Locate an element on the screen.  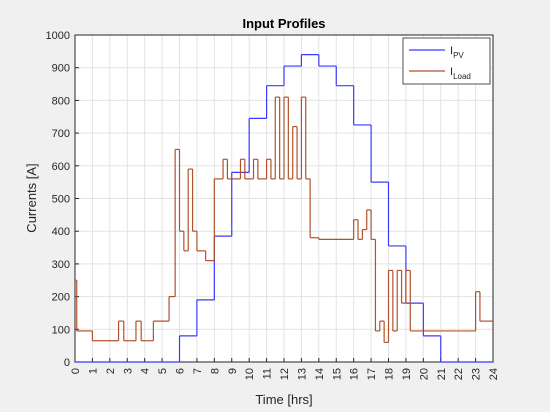
y-tick-label: 100 is located at coordinates (61, 330).